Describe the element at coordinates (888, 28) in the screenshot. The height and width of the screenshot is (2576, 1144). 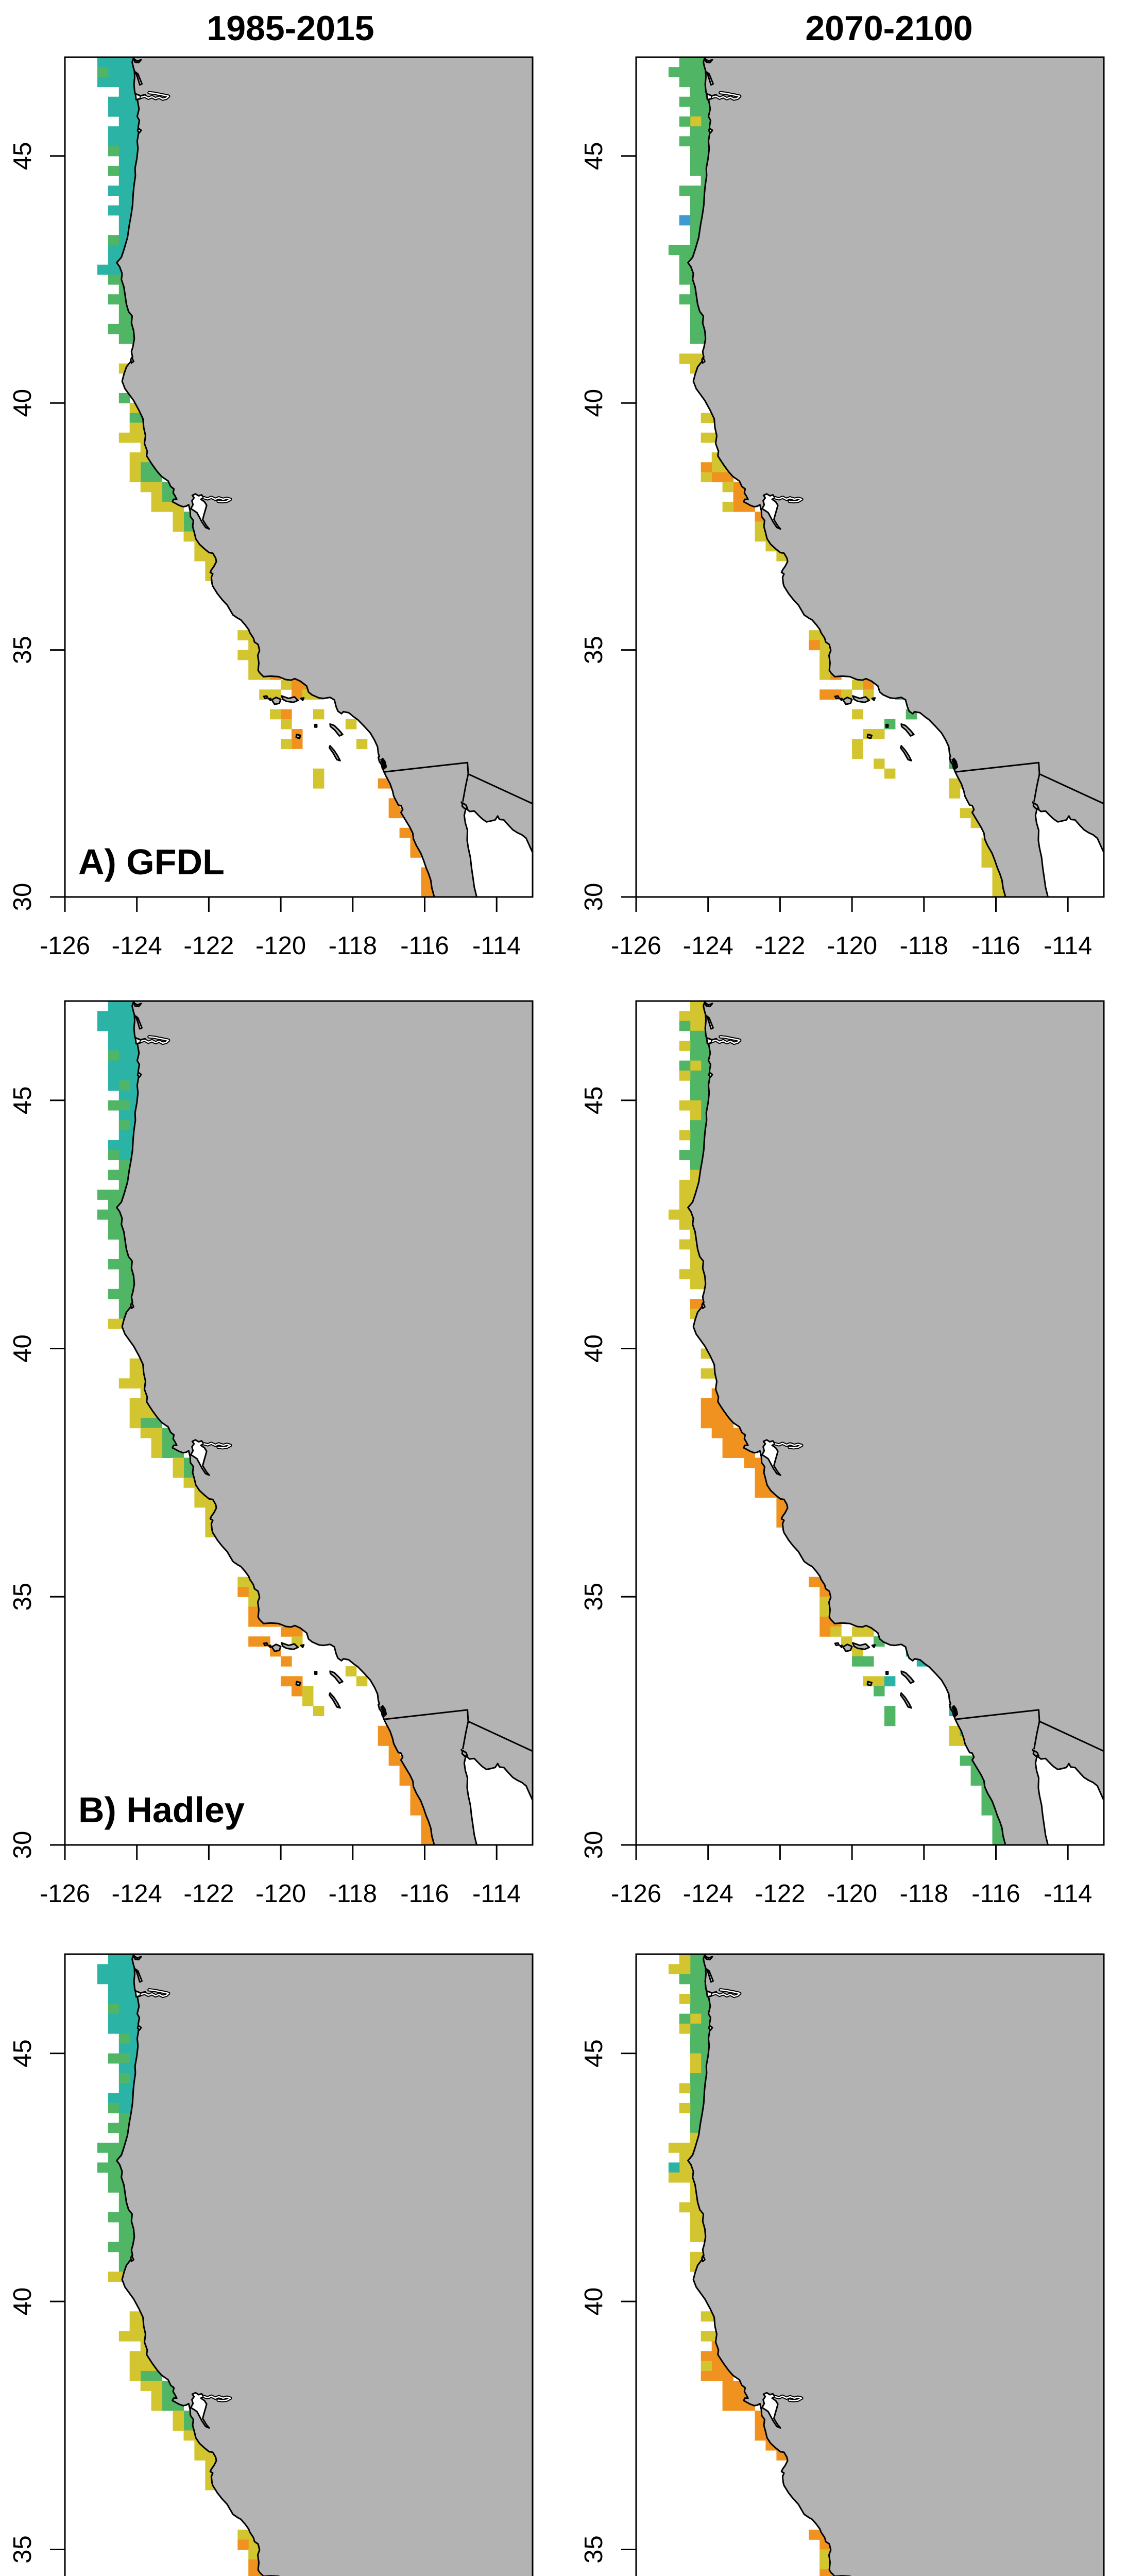
I see `svg-text: 2070-2100` at that location.